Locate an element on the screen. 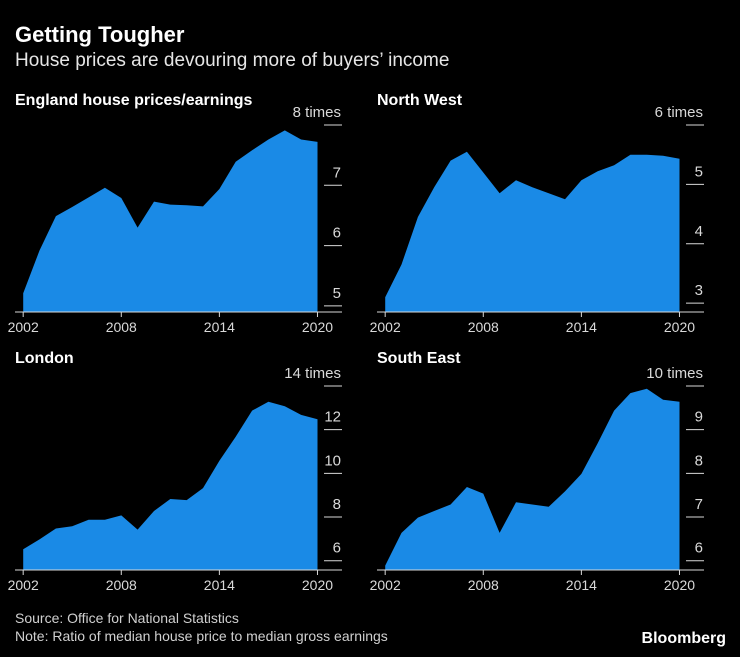 The height and width of the screenshot is (657, 740). chart-title: Getting Tougher is located at coordinates (100, 34).